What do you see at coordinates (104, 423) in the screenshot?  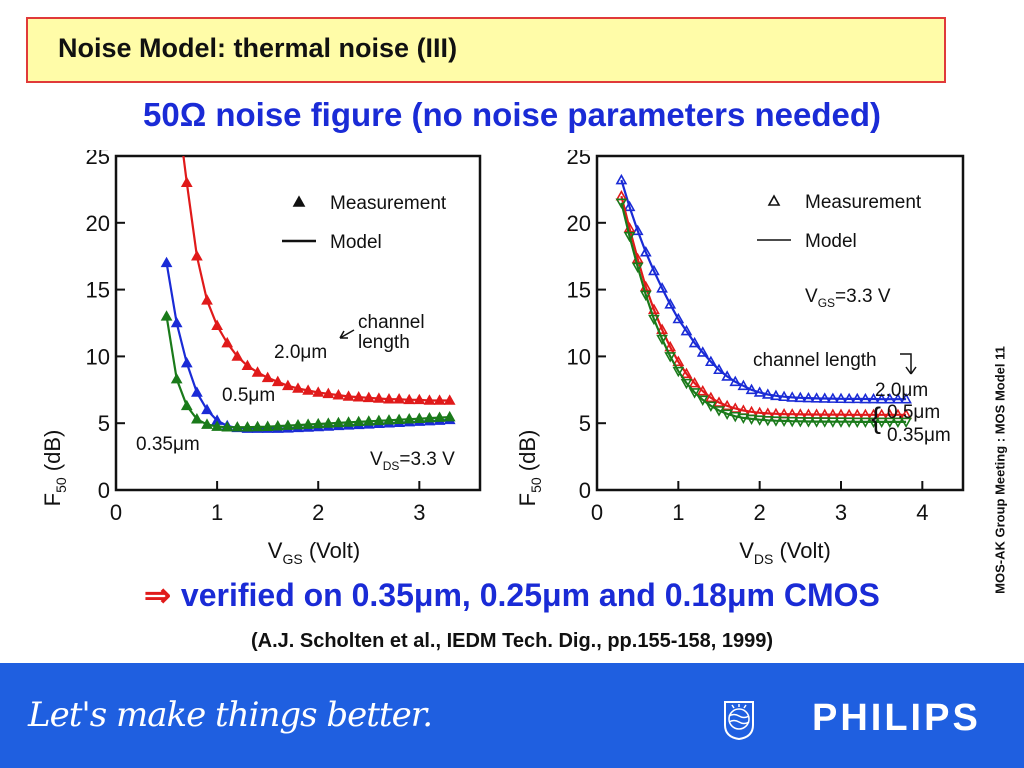 I see `y-tick-label: 5` at bounding box center [104, 423].